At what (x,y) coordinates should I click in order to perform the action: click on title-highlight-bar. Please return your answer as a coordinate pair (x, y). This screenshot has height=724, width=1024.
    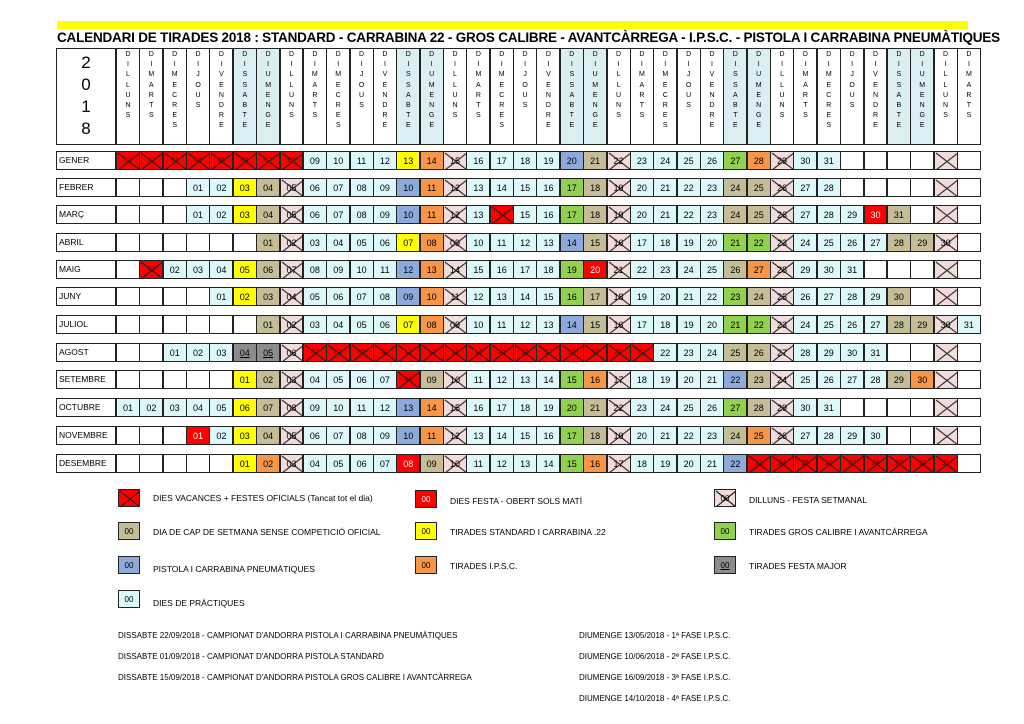
    Looking at the image, I should click on (512, 25).